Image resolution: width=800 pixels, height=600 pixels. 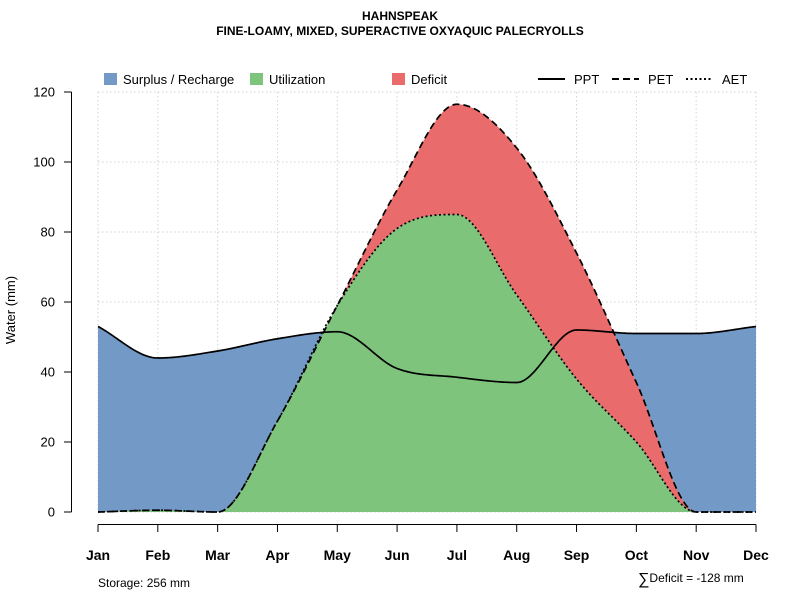 What do you see at coordinates (178, 79) in the screenshot?
I see `legend-label: Surplus / Recharge` at bounding box center [178, 79].